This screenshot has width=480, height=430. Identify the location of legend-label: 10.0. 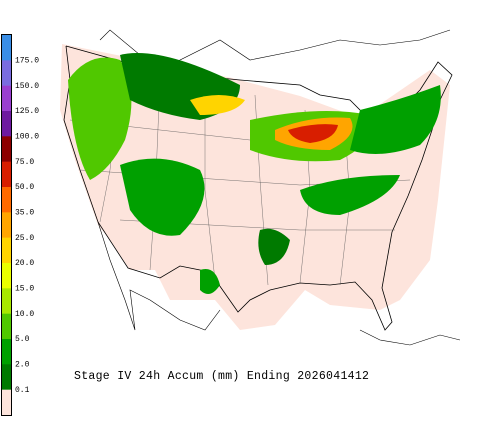
(24, 314).